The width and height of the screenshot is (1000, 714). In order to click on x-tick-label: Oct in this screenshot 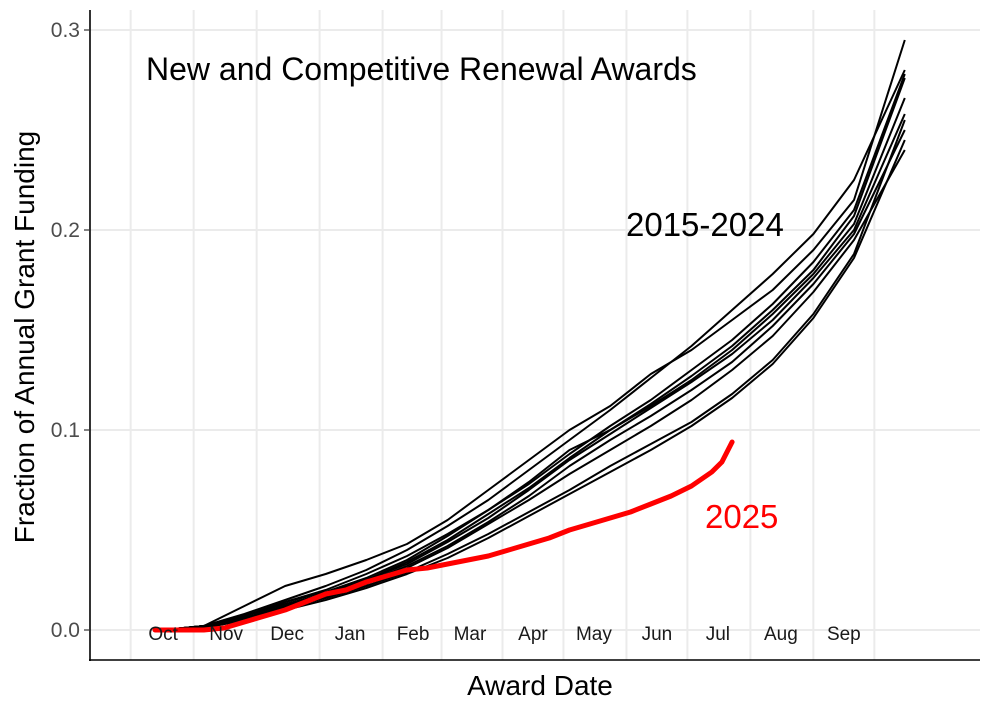, I will do `click(163, 634)`.